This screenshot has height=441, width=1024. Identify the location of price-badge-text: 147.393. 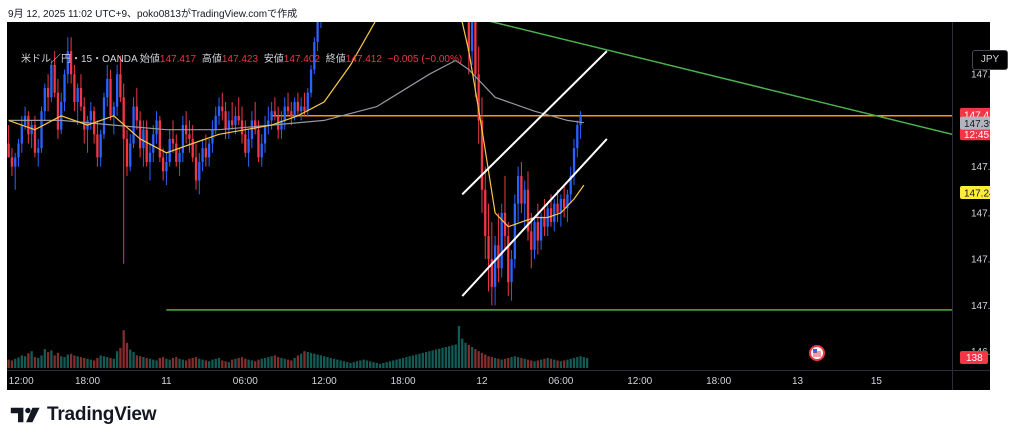
(977, 124).